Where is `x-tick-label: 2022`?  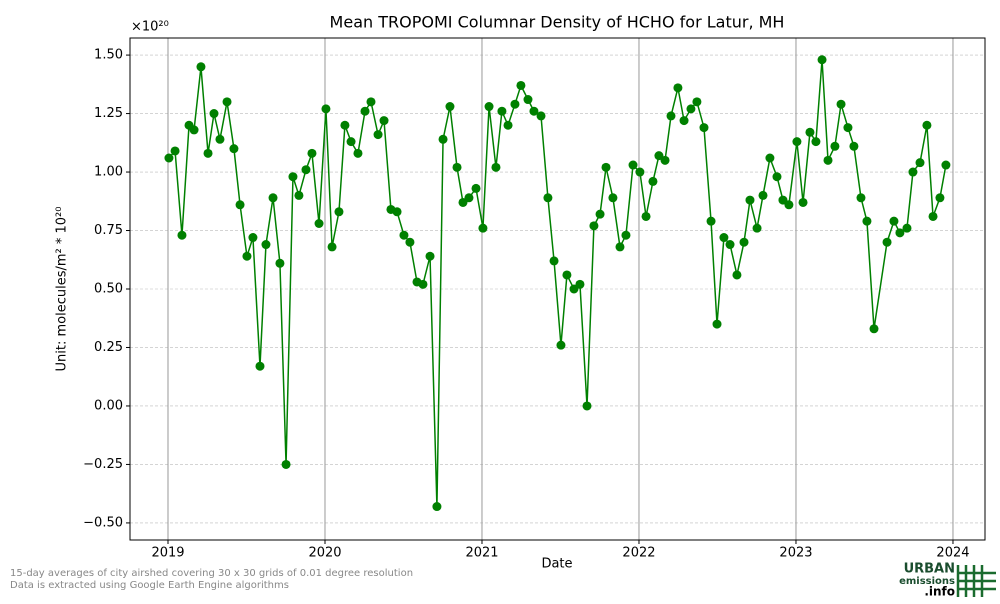 x-tick-label: 2022 is located at coordinates (638, 553).